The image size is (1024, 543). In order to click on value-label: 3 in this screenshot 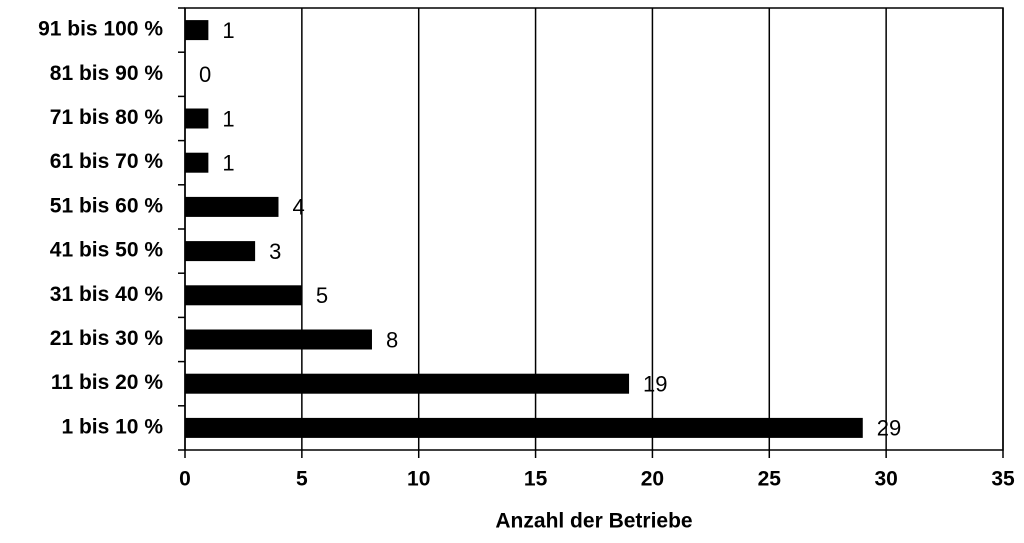, I will do `click(275, 251)`.